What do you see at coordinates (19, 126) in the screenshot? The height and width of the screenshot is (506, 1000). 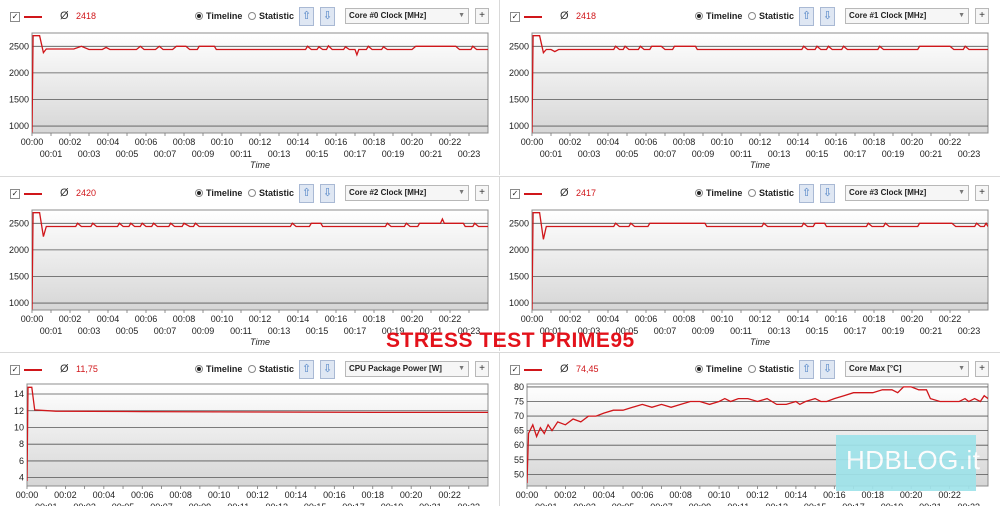 I see `y-tick-label: 1000` at bounding box center [19, 126].